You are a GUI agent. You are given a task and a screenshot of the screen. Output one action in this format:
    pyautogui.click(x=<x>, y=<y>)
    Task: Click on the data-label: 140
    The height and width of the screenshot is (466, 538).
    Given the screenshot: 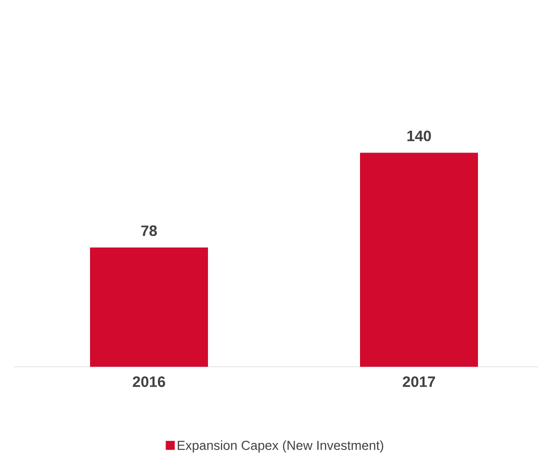 What is the action you would take?
    pyautogui.click(x=419, y=136)
    